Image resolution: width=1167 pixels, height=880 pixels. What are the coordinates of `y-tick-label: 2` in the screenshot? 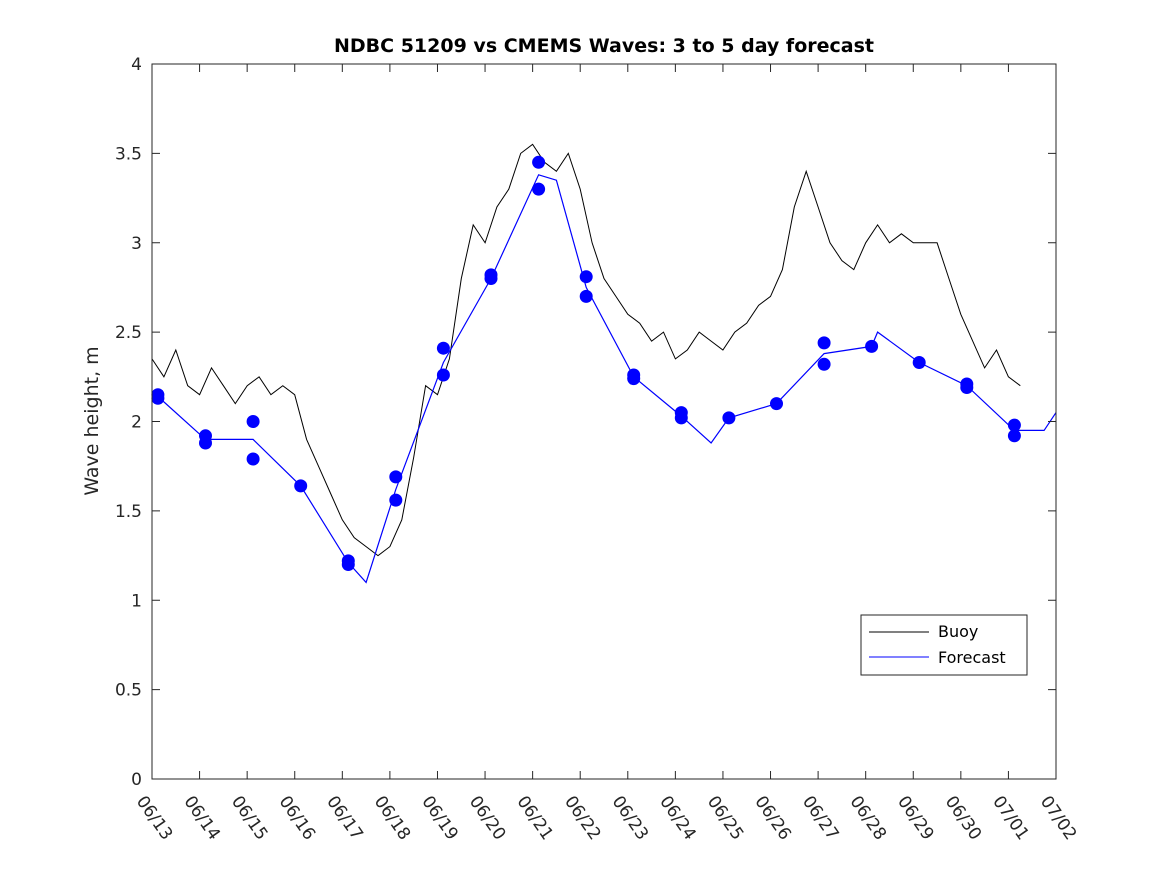 It's located at (136, 423).